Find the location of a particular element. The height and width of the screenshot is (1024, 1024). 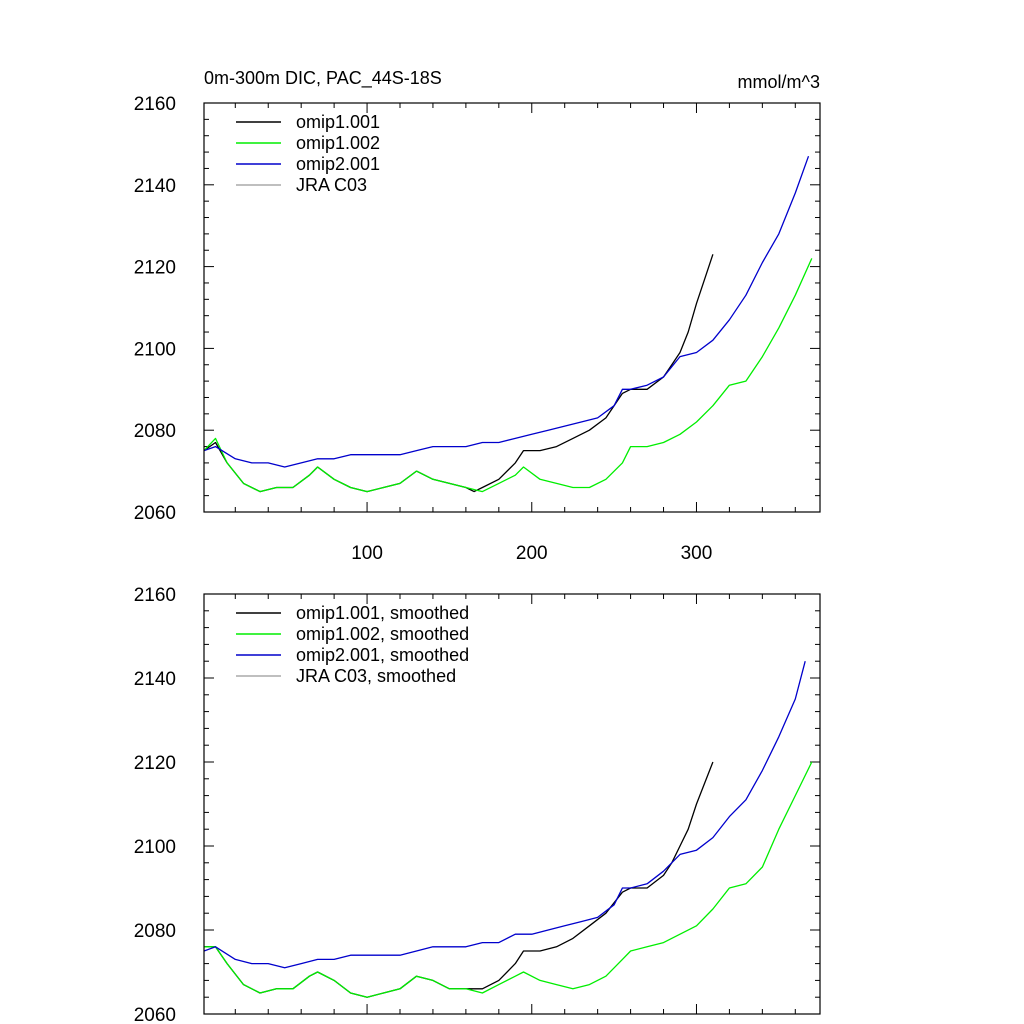

bottom-legend-label-2: omip2.001, smoothed is located at coordinates (382, 655).